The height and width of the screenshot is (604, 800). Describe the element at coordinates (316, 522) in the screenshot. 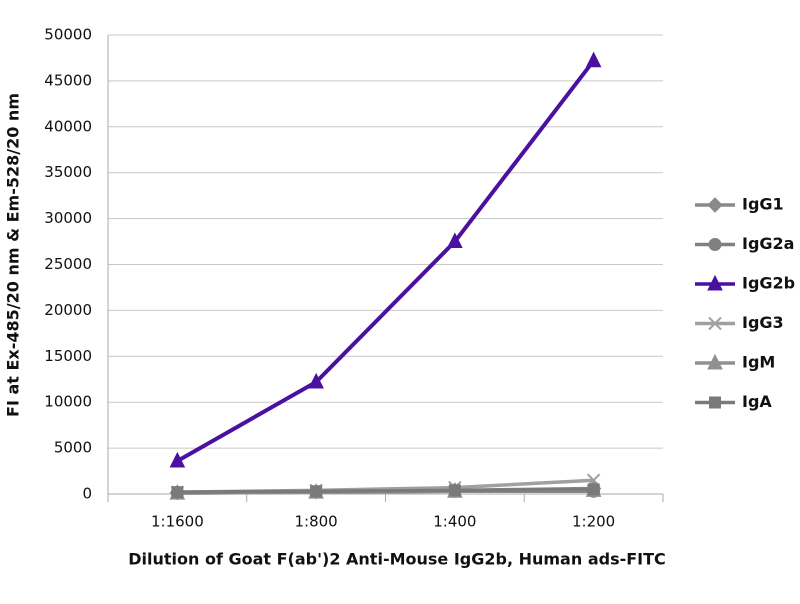

I see `x-tick-label: 1:800` at that location.